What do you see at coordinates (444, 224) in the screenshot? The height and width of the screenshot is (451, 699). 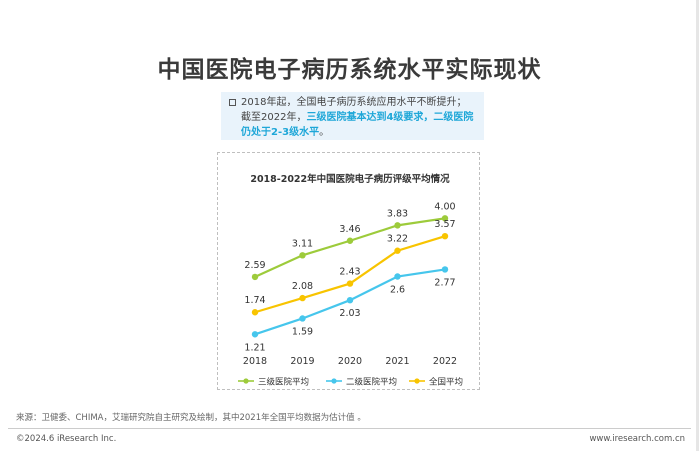 I see `data-label-national-2022: 3.57` at bounding box center [444, 224].